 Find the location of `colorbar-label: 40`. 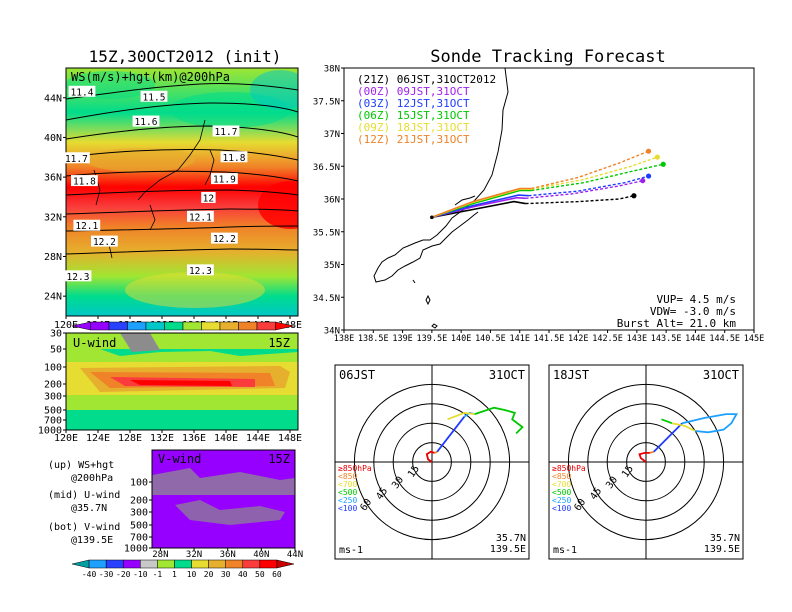

colorbar-label: 40 is located at coordinates (243, 574).